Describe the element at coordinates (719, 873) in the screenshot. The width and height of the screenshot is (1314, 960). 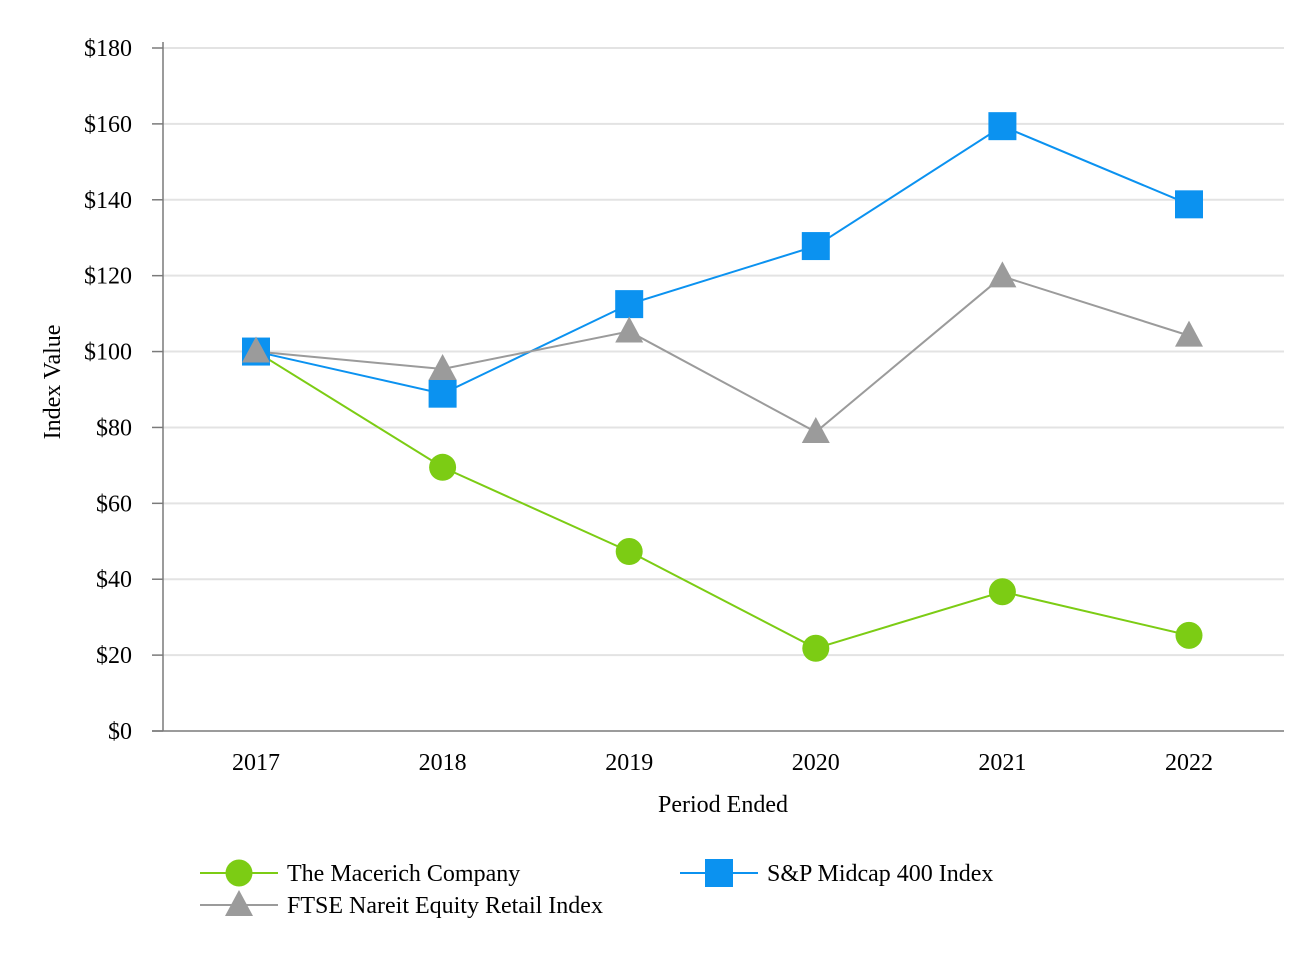
I see `legend-marker-square` at that location.